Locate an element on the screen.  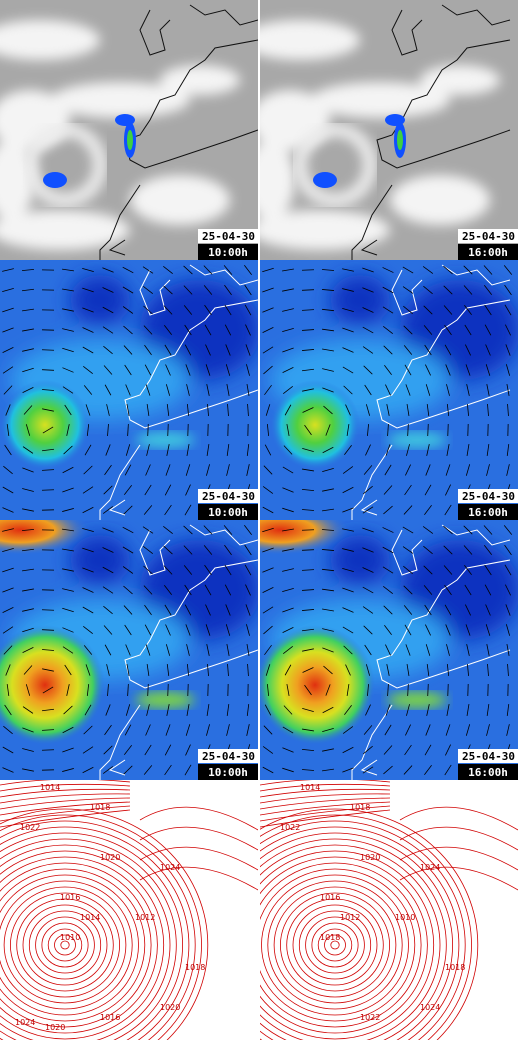
precip-core is located at coordinates (130, 140).